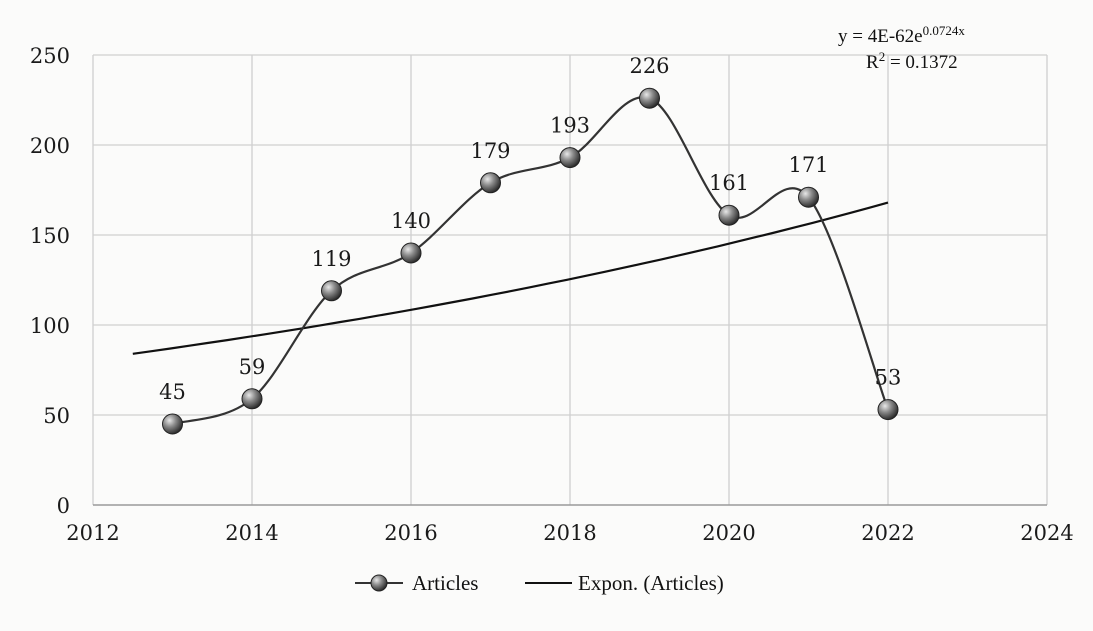  What do you see at coordinates (445, 583) in the screenshot?
I see `legend-articles-label: Articles` at bounding box center [445, 583].